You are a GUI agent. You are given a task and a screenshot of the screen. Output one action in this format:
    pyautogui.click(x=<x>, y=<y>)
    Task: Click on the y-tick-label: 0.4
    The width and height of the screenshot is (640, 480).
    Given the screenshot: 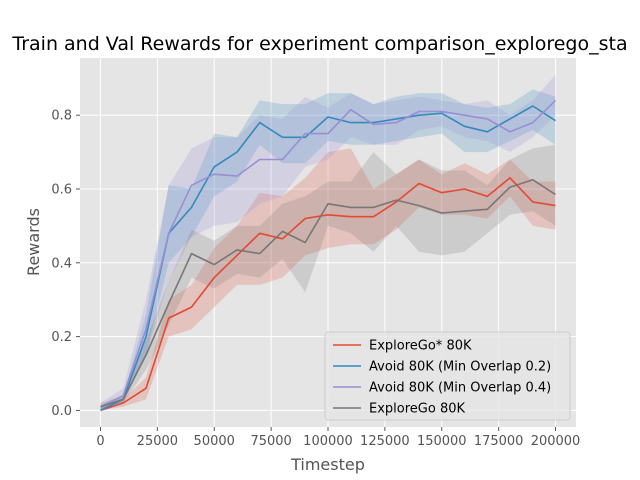 What is the action you would take?
    pyautogui.click(x=61, y=263)
    